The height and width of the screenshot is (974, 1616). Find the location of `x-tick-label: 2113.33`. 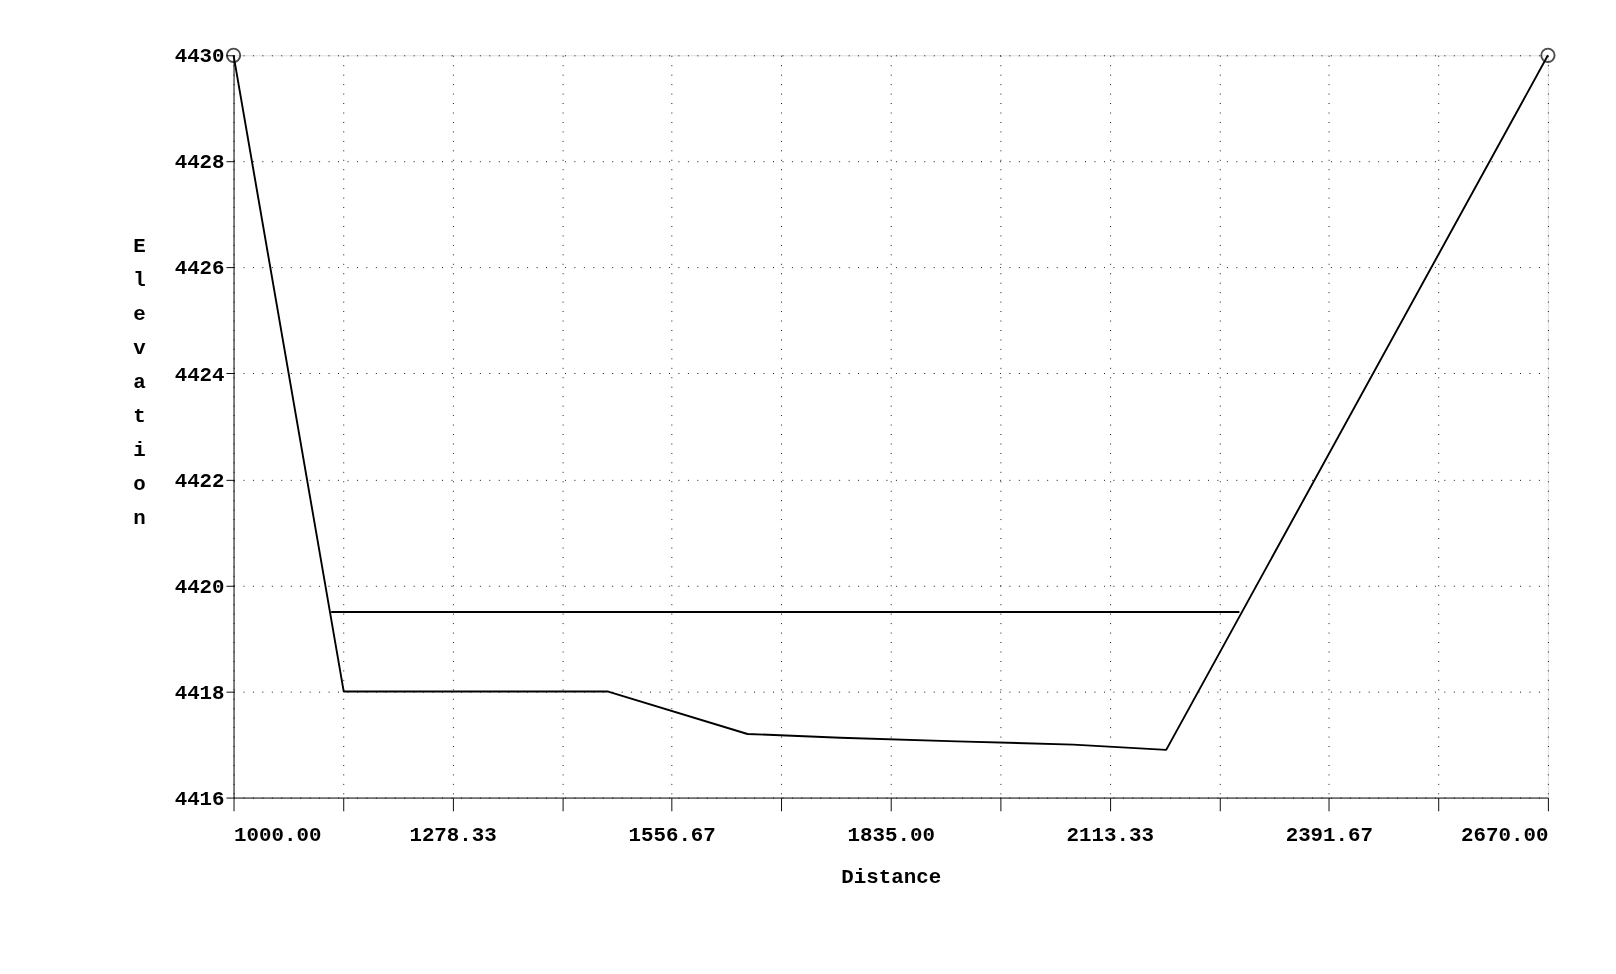

x-tick-label: 2113.33 is located at coordinates (1110, 835).